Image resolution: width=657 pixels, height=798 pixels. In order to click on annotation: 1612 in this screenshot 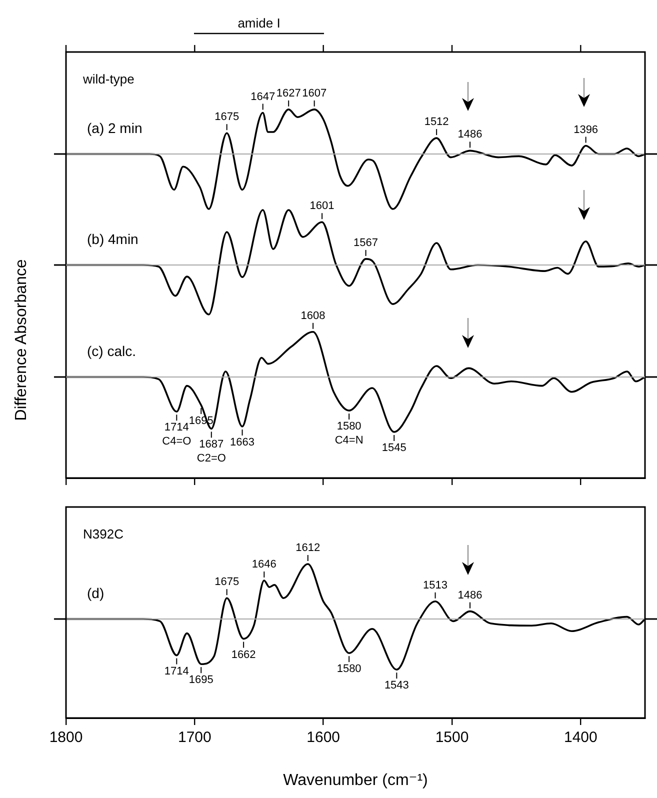, I will do `click(308, 548)`.